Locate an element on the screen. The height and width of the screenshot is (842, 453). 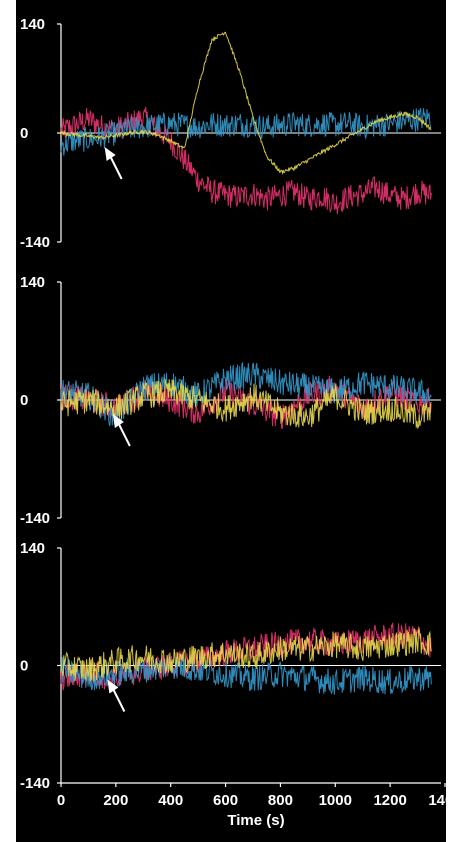
x-tick-label: 200 is located at coordinates (115, 800).